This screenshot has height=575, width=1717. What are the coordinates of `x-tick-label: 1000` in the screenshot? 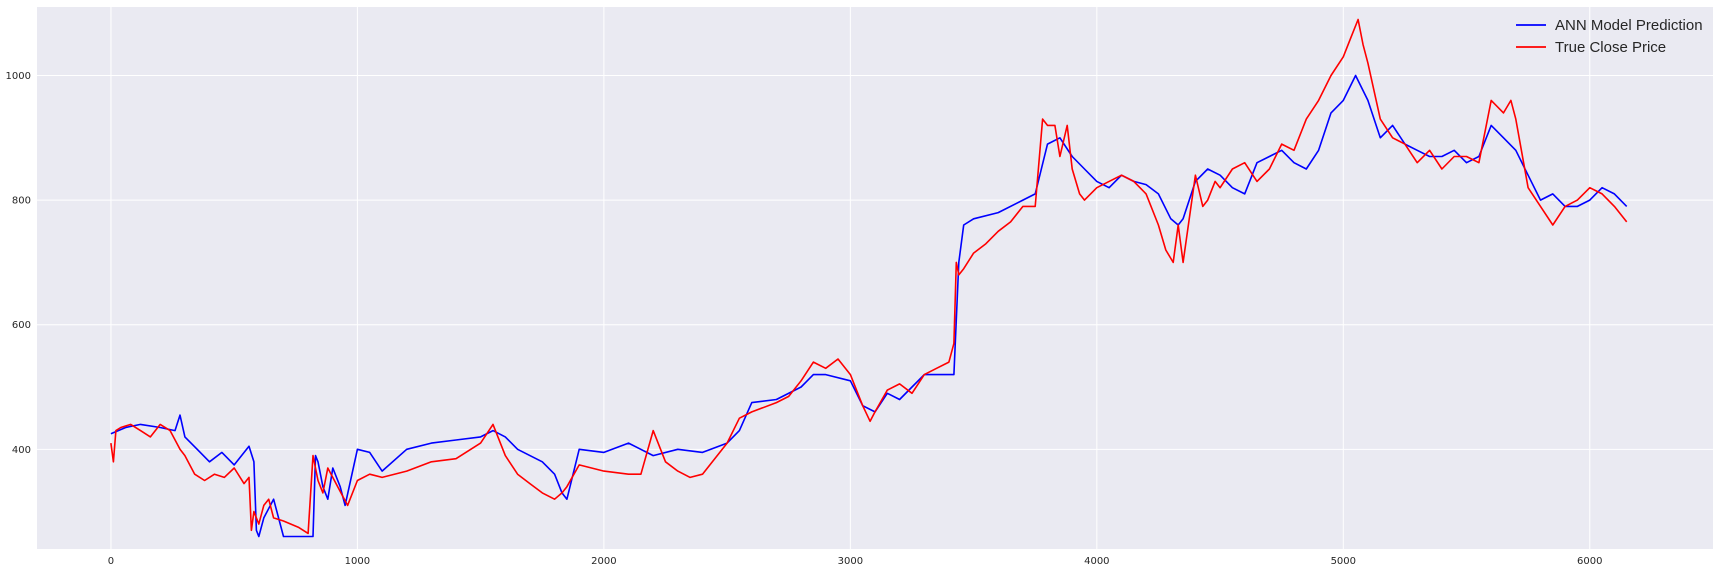 It's located at (357, 561).